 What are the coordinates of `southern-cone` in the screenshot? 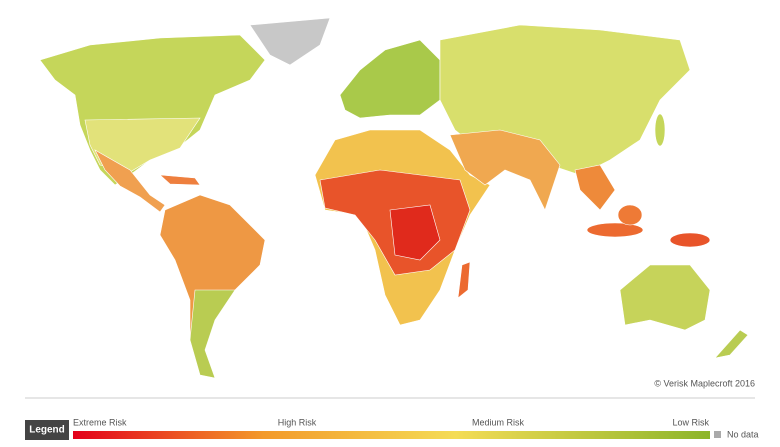 It's located at (212, 334).